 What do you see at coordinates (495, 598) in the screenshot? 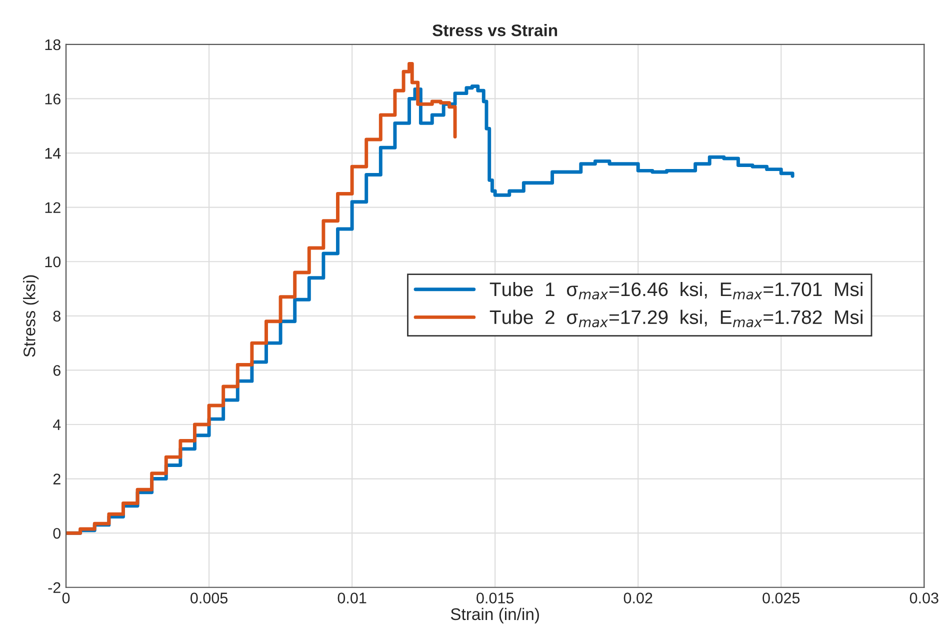
I see `x-tick-label: 0.015` at bounding box center [495, 598].